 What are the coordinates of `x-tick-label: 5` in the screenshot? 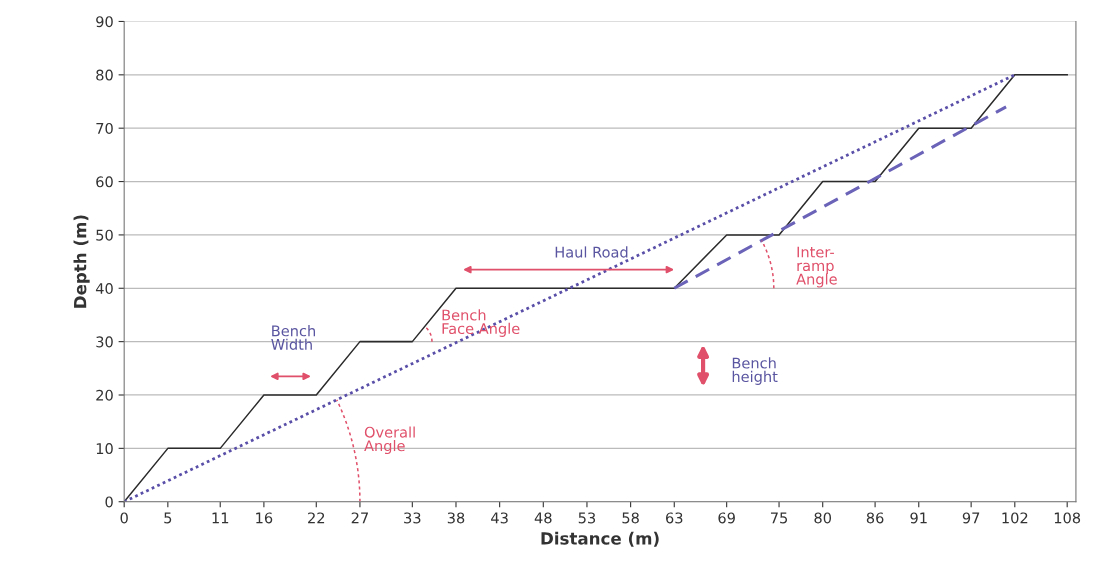 It's located at (168, 518).